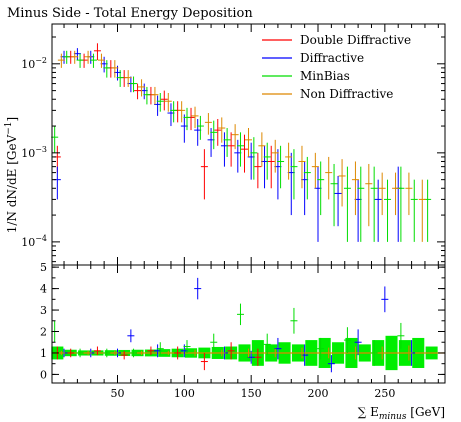 The height and width of the screenshot is (422, 461). Describe the element at coordinates (336, 40) in the screenshot. I see `legend-entry: Double Diffractive` at that location.